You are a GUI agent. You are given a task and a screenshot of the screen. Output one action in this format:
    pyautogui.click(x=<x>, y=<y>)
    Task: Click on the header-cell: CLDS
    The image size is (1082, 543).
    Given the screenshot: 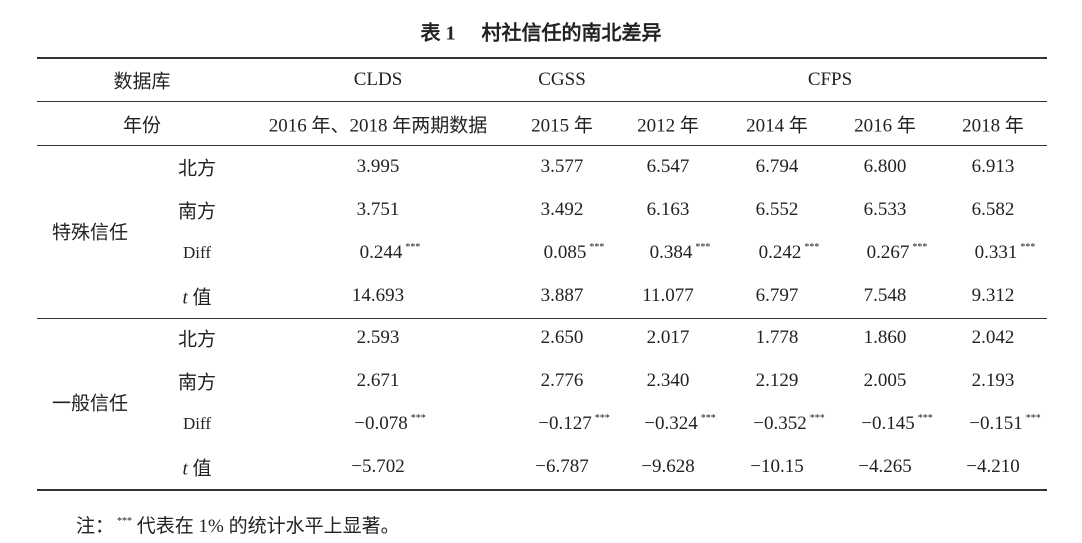 What is the action you would take?
    pyautogui.click(x=378, y=79)
    